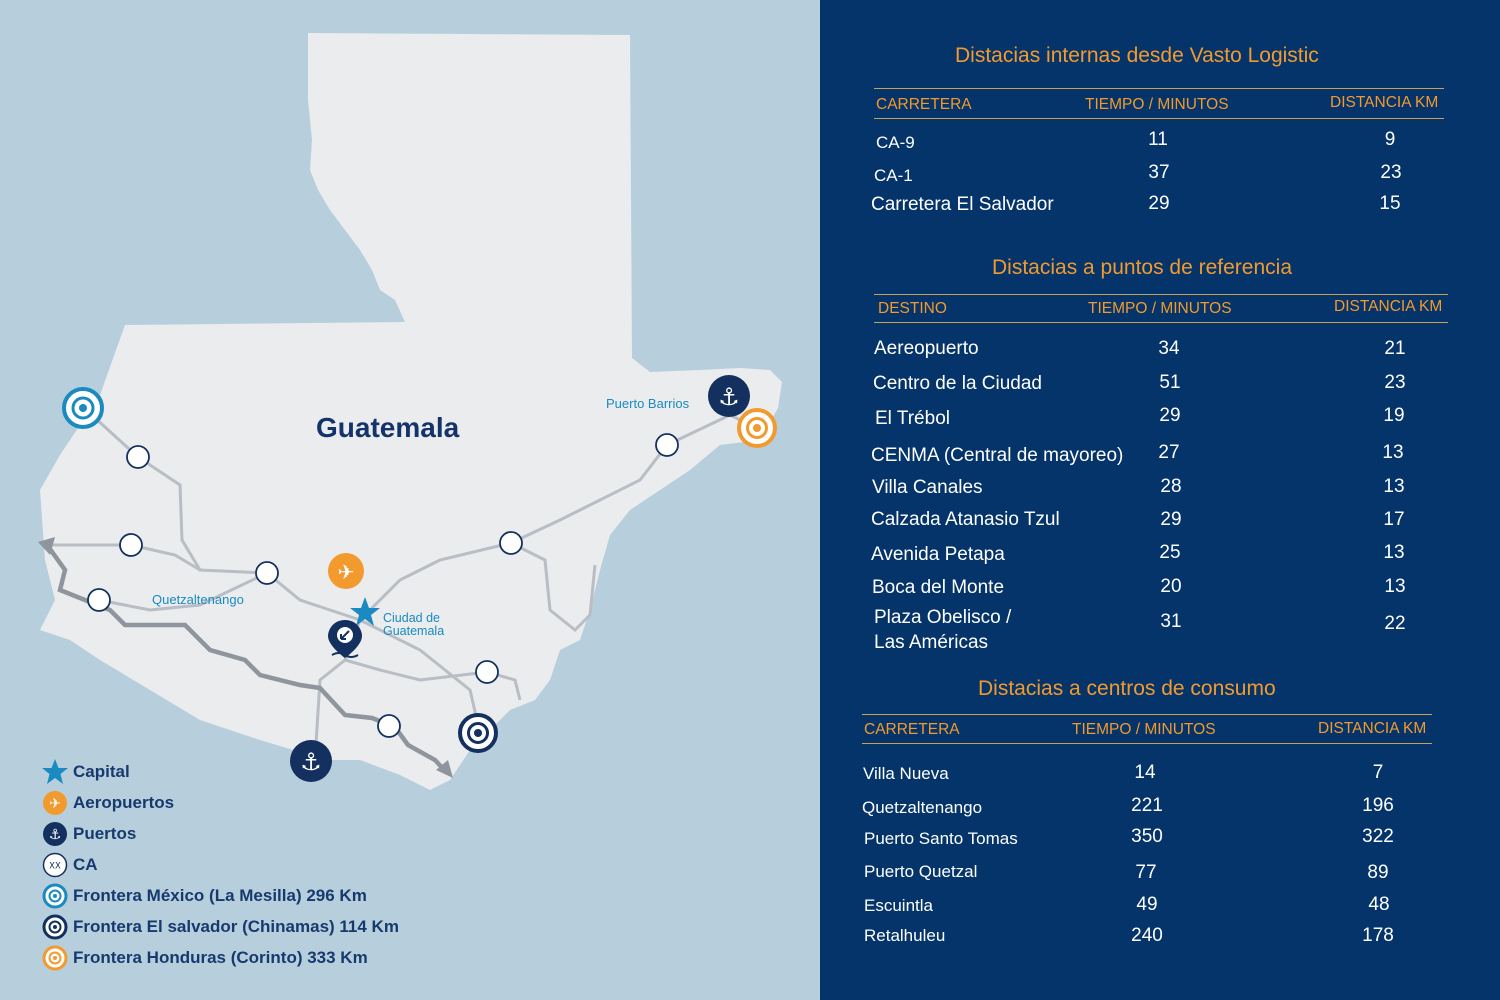 The width and height of the screenshot is (1500, 1000). I want to click on ca-icon: XX, so click(55, 865).